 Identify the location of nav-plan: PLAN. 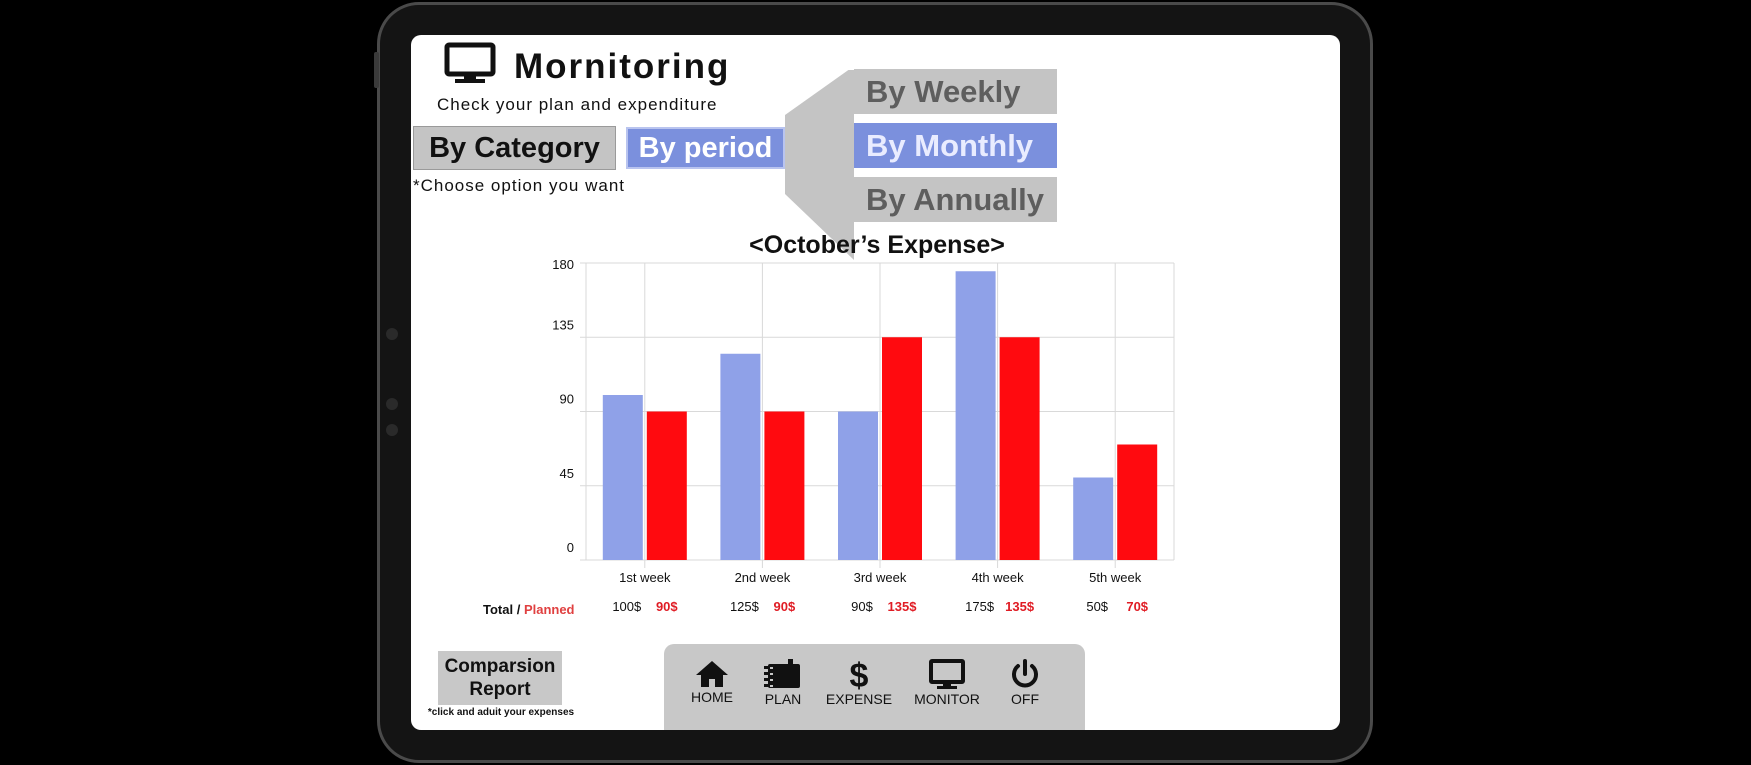
(783, 682).